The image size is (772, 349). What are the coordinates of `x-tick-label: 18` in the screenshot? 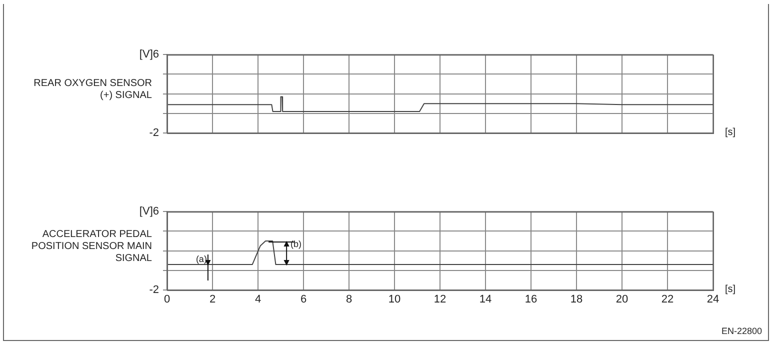 It's located at (576, 300).